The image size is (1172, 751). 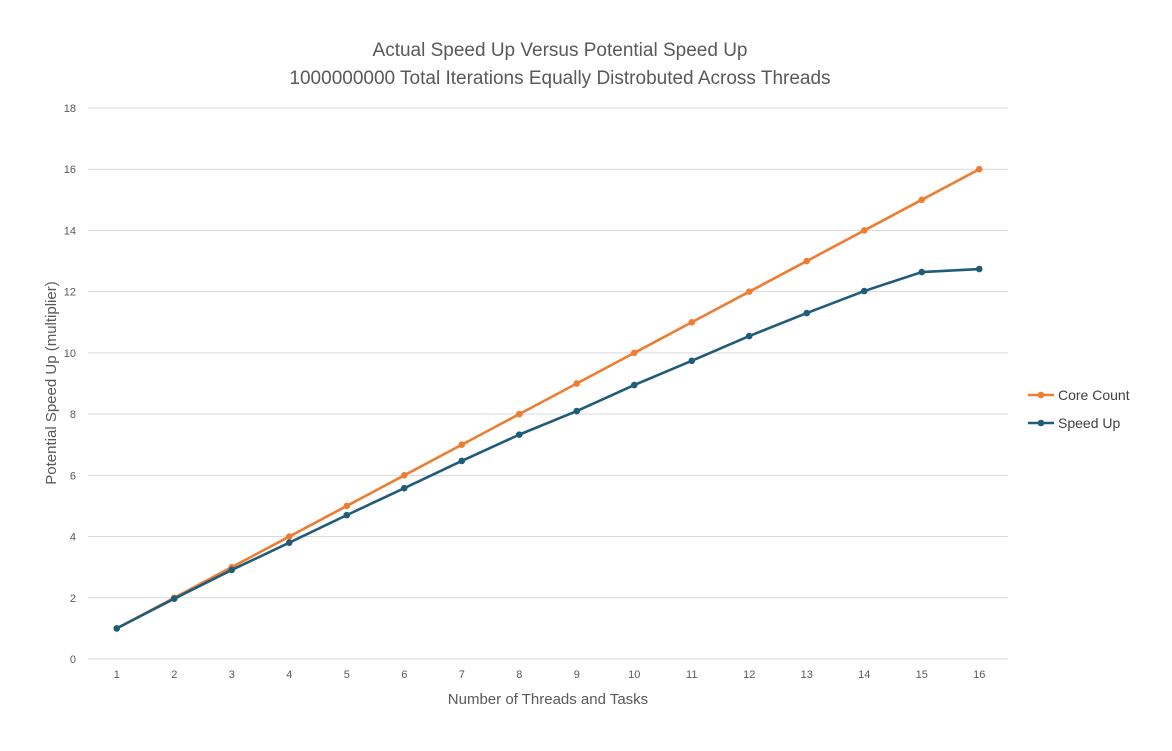 What do you see at coordinates (70, 384) in the screenshot?
I see `y-axis-ticks: 0 2 4 6 8 10 12 14 16 18` at bounding box center [70, 384].